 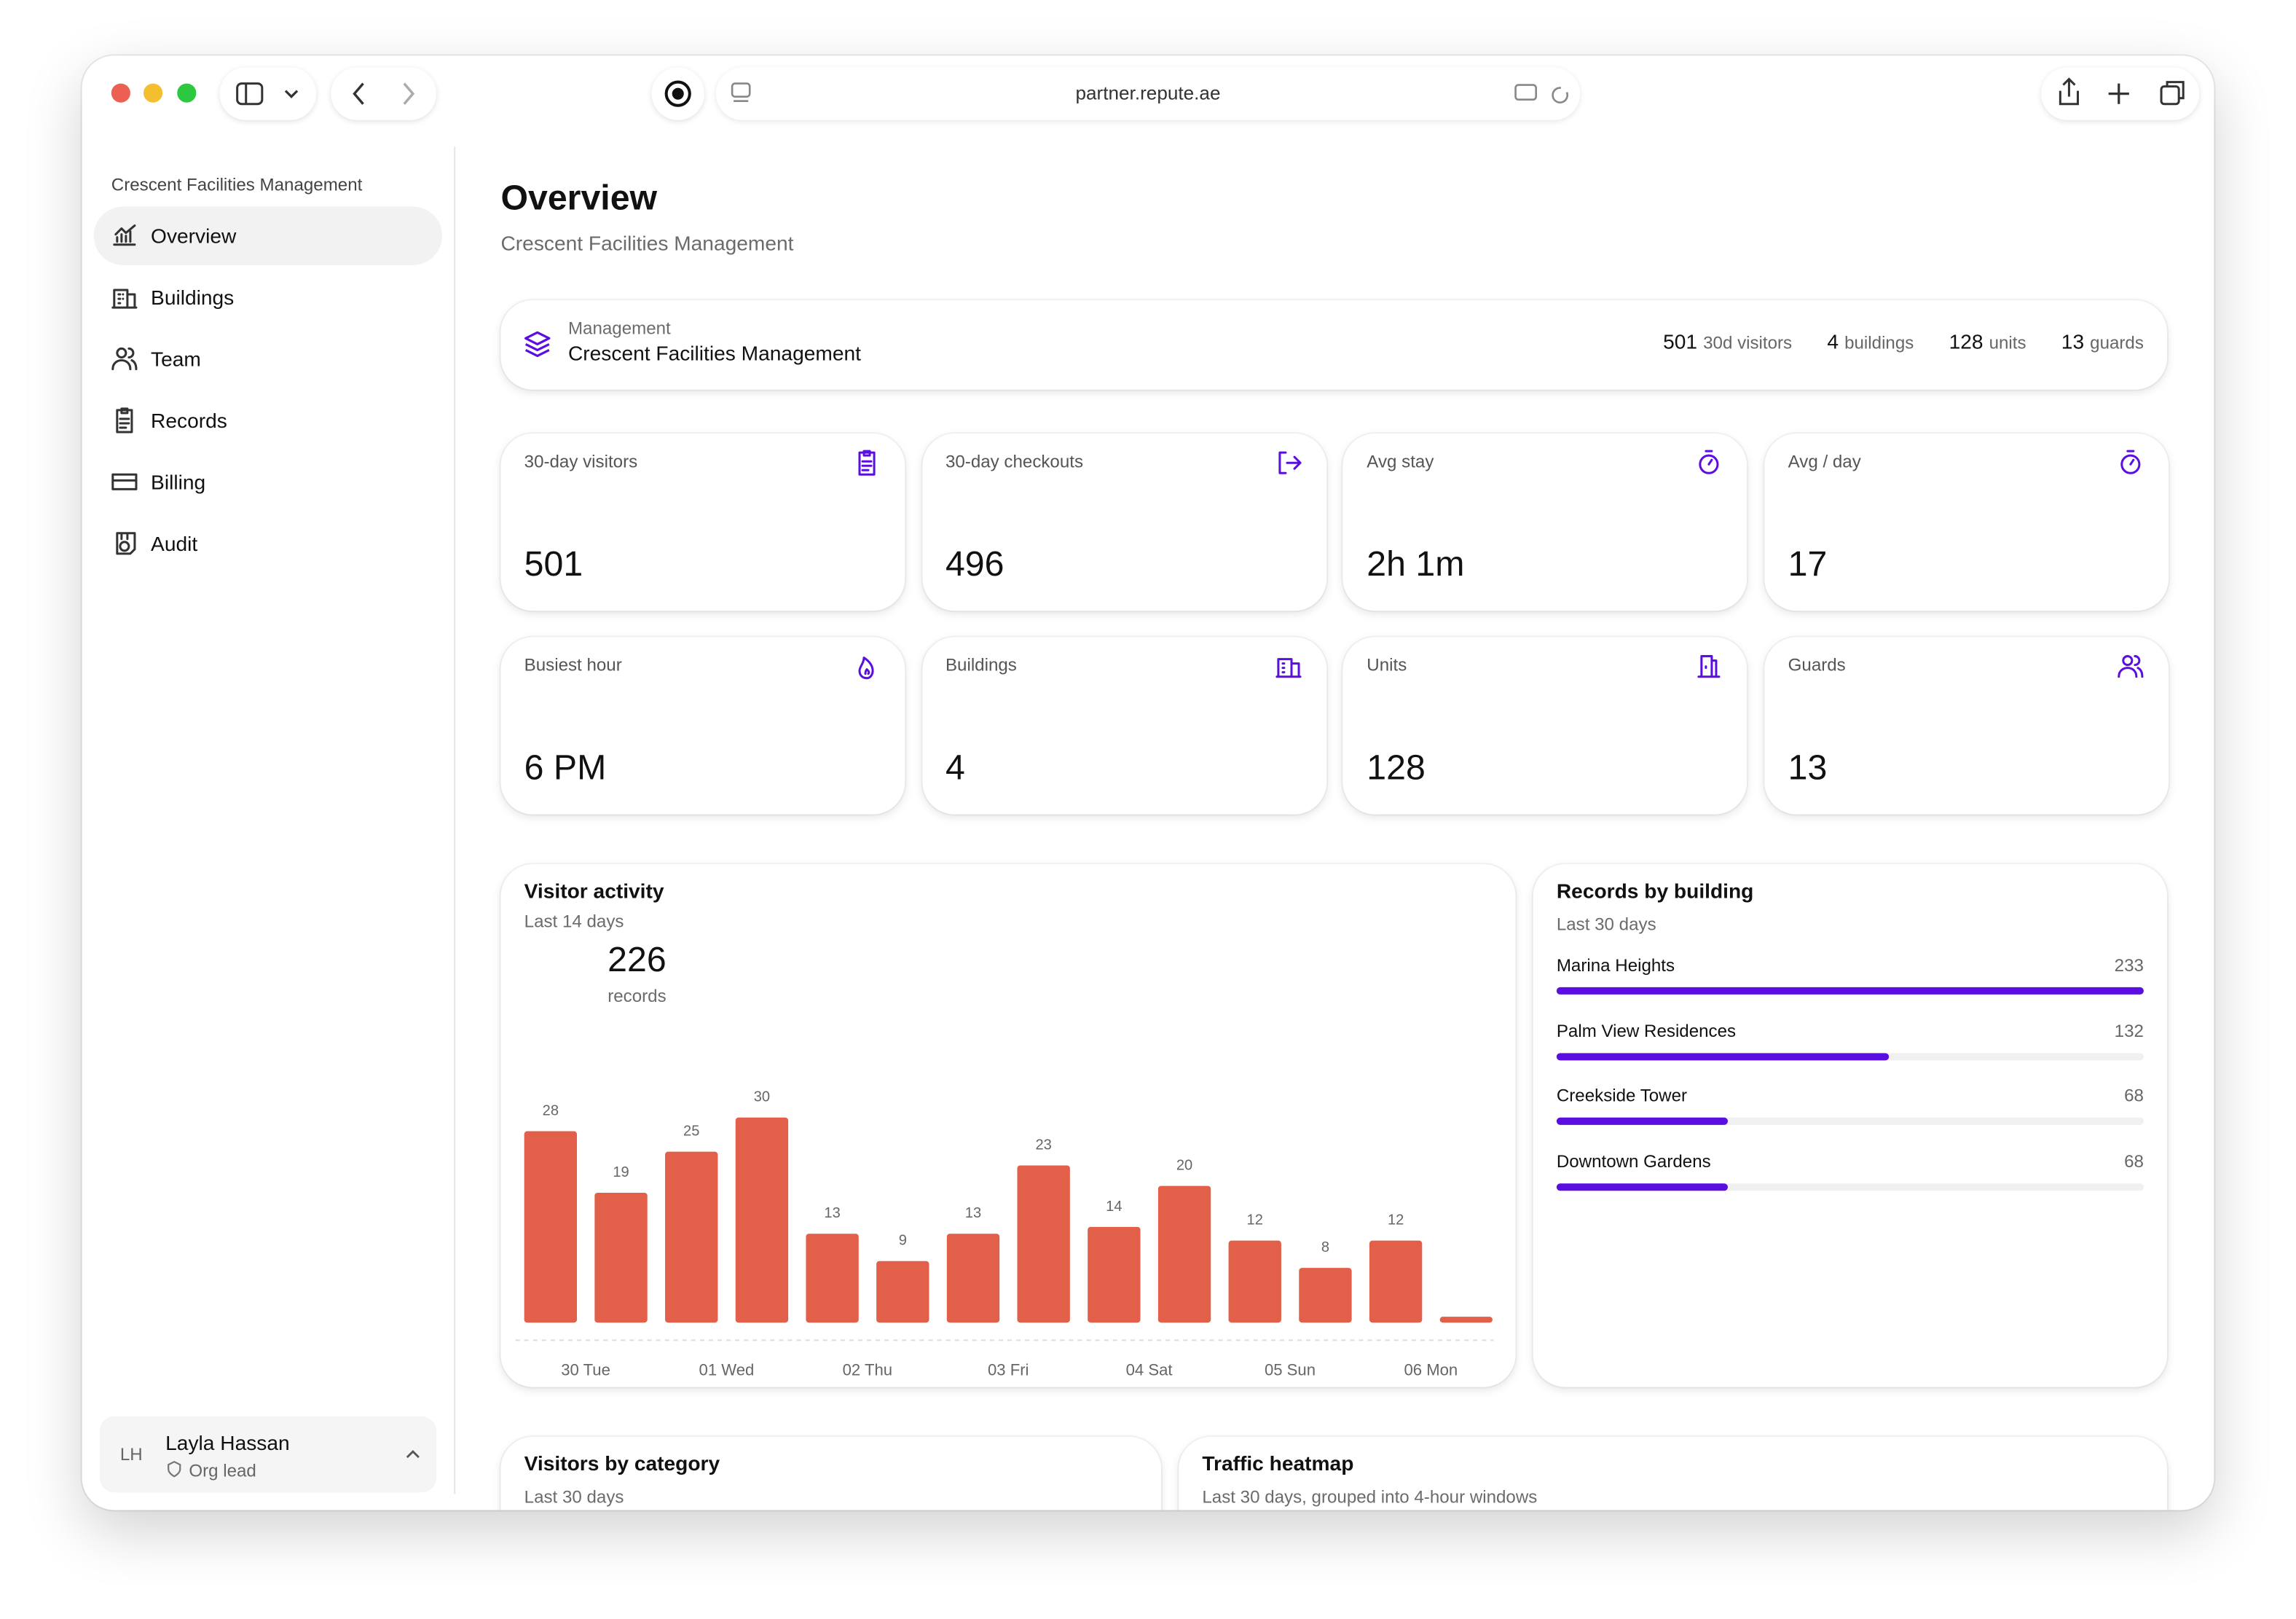 What do you see at coordinates (1817, 664) in the screenshot?
I see `kpi-label: Guards` at bounding box center [1817, 664].